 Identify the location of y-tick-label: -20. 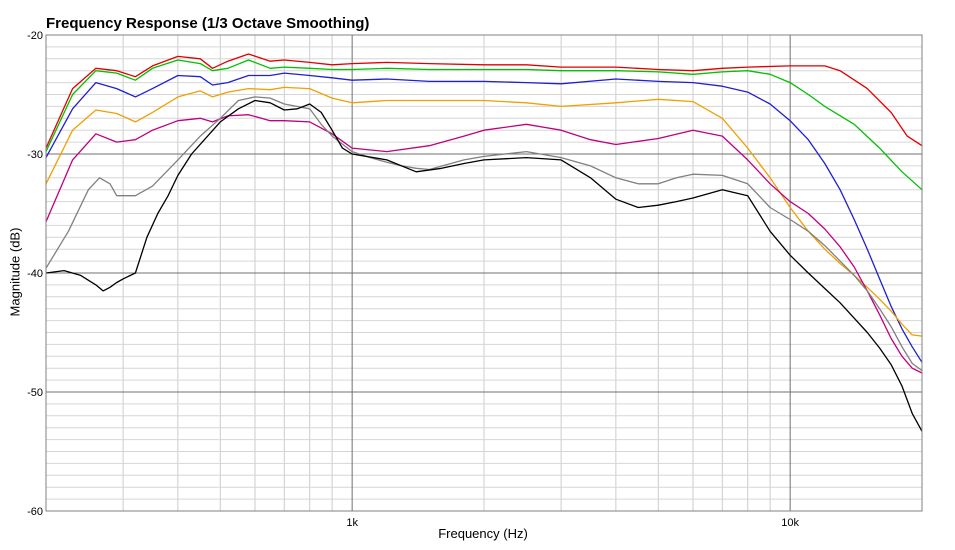
(35, 36).